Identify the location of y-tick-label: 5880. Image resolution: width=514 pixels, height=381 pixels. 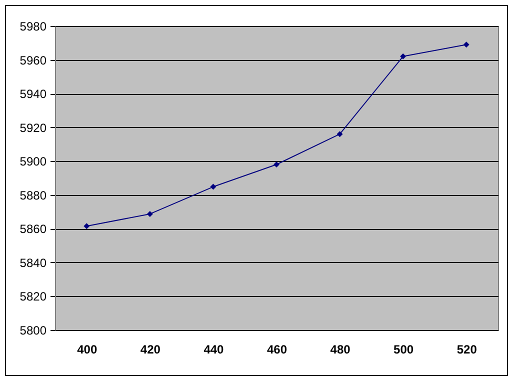
(33, 195).